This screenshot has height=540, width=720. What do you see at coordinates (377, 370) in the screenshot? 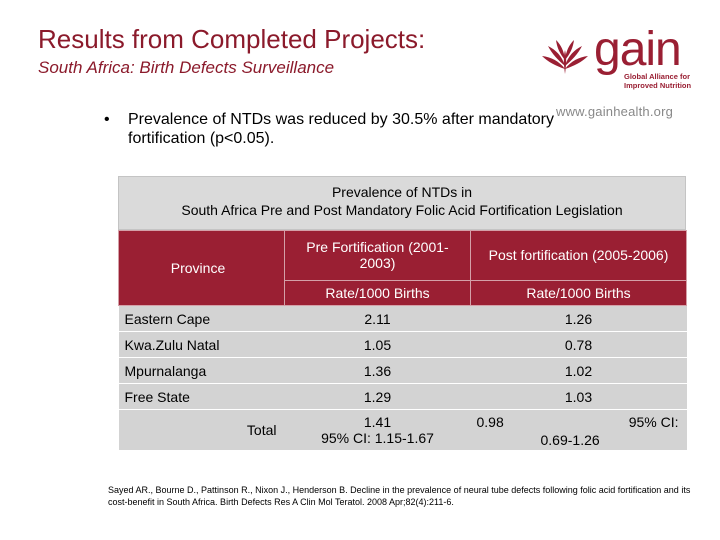
I see `pre-value-cell: 1.36` at bounding box center [377, 370].